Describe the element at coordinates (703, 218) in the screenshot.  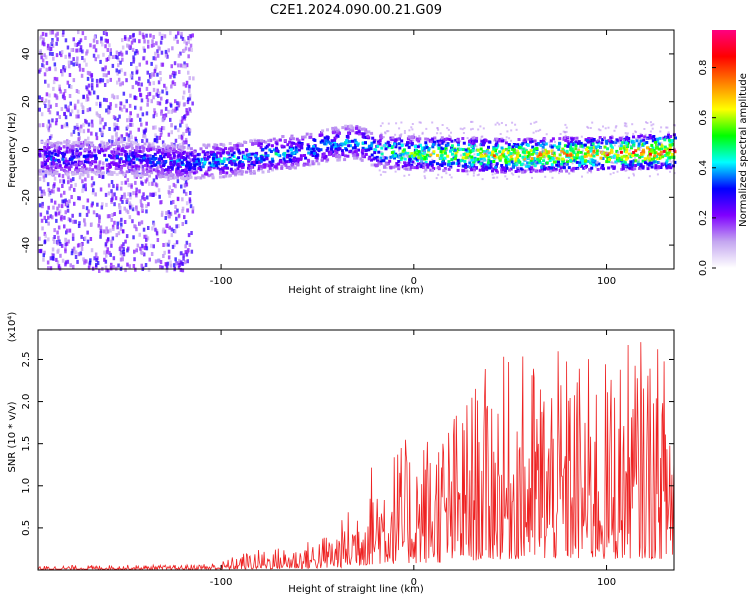
I see `colorbar-tick-label: 0.2` at that location.